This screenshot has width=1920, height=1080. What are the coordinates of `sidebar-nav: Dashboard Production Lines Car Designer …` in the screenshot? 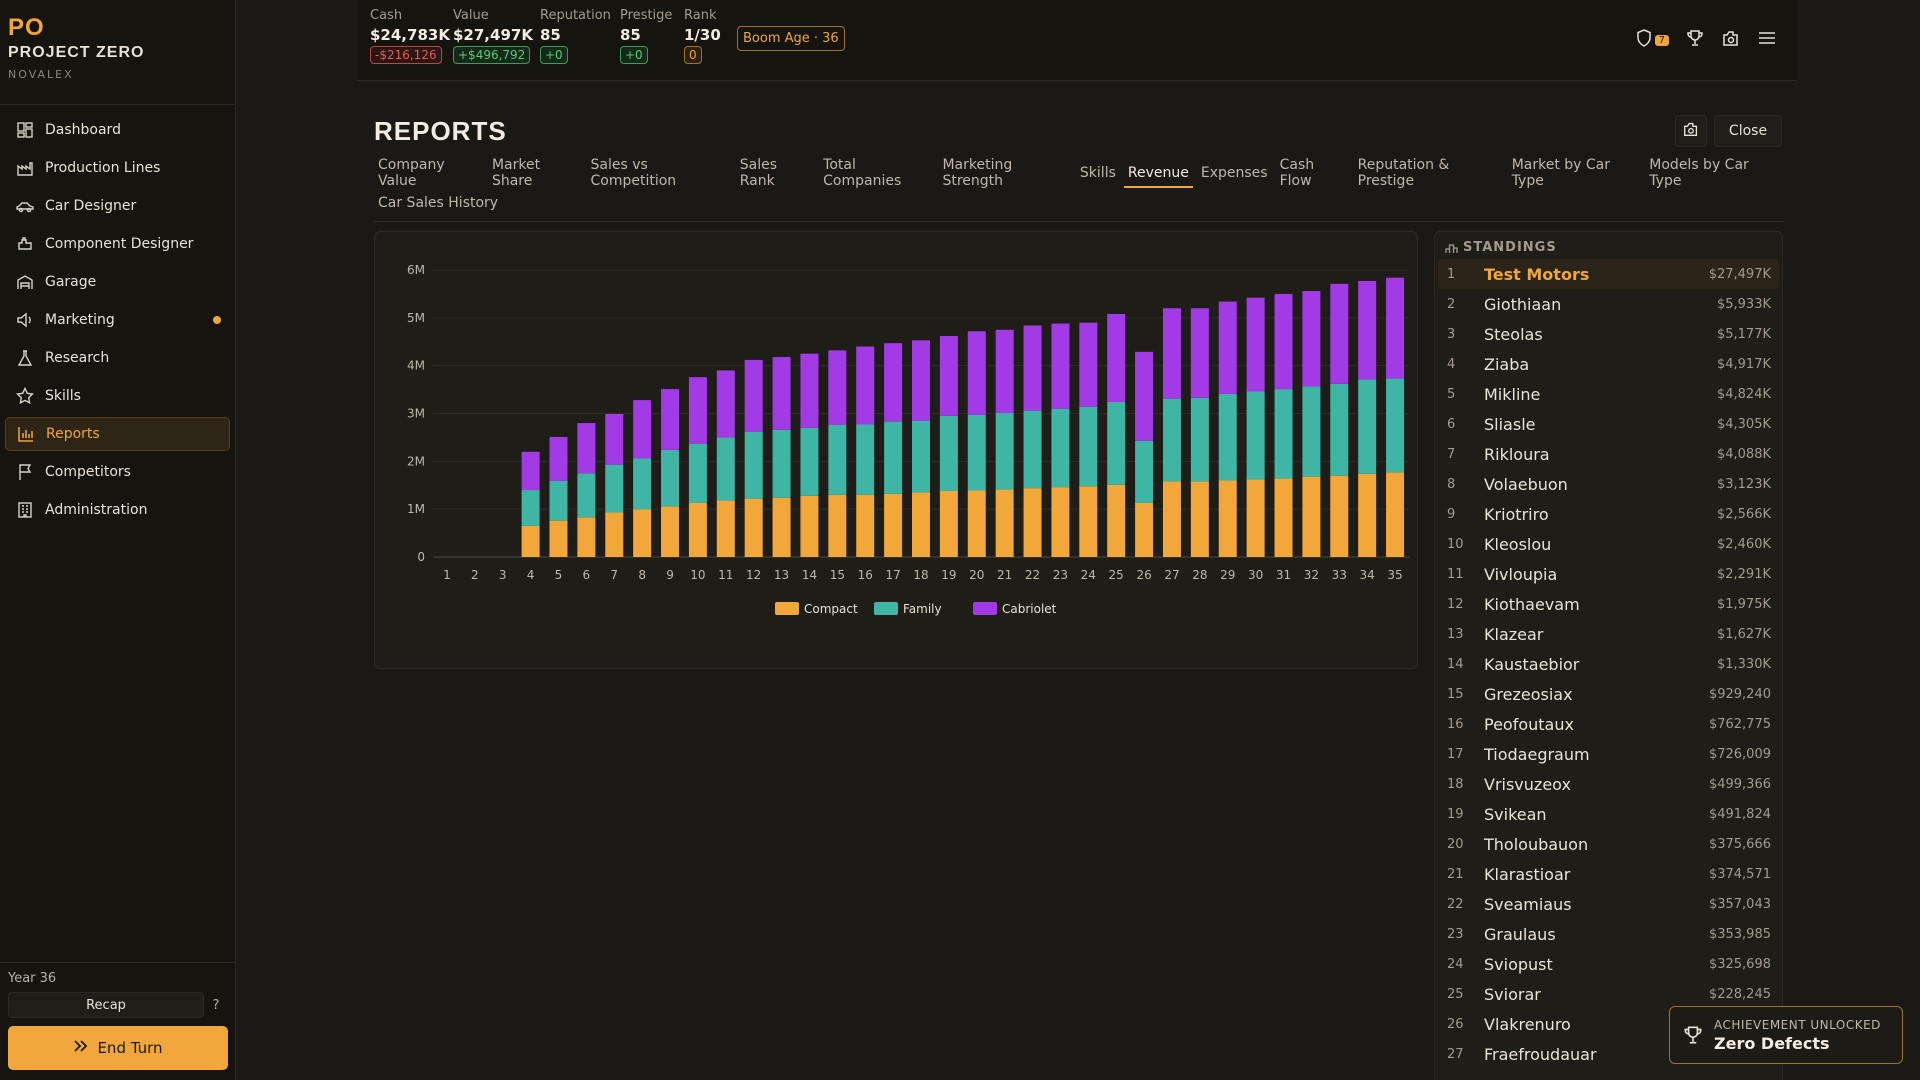 It's located at (117, 320).